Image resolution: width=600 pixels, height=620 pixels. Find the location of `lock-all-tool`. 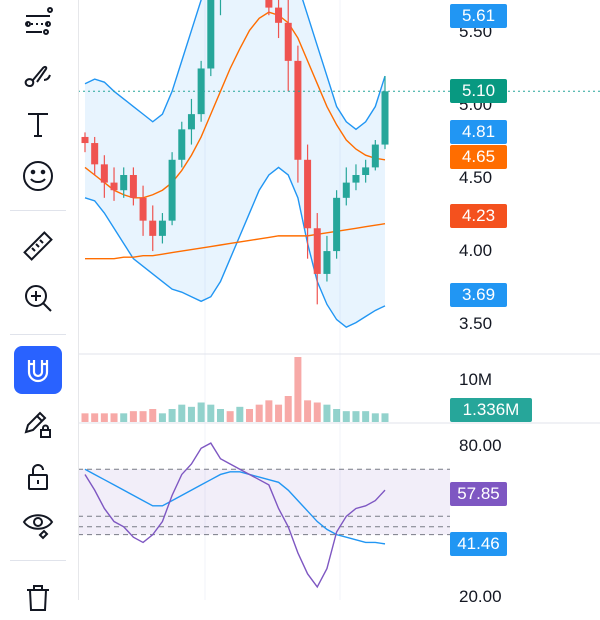

lock-all-tool is located at coordinates (38, 476).